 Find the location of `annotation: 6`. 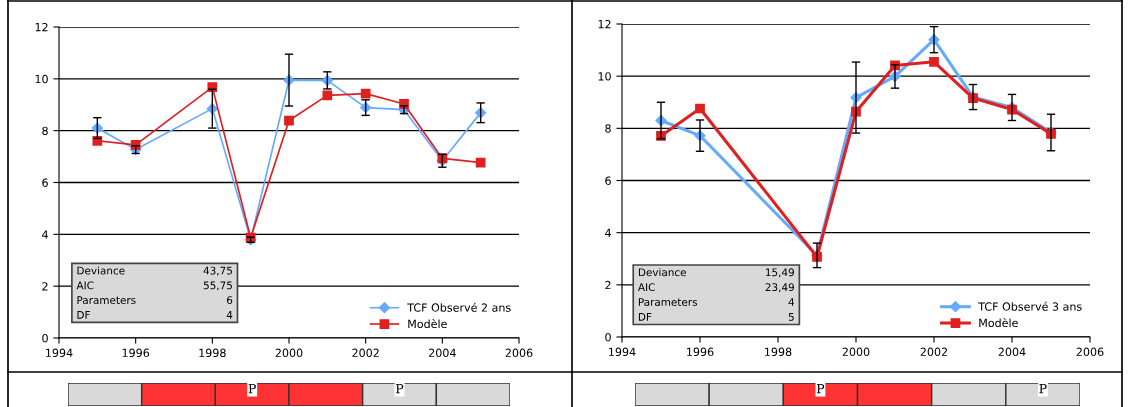

annotation: 6 is located at coordinates (229, 300).